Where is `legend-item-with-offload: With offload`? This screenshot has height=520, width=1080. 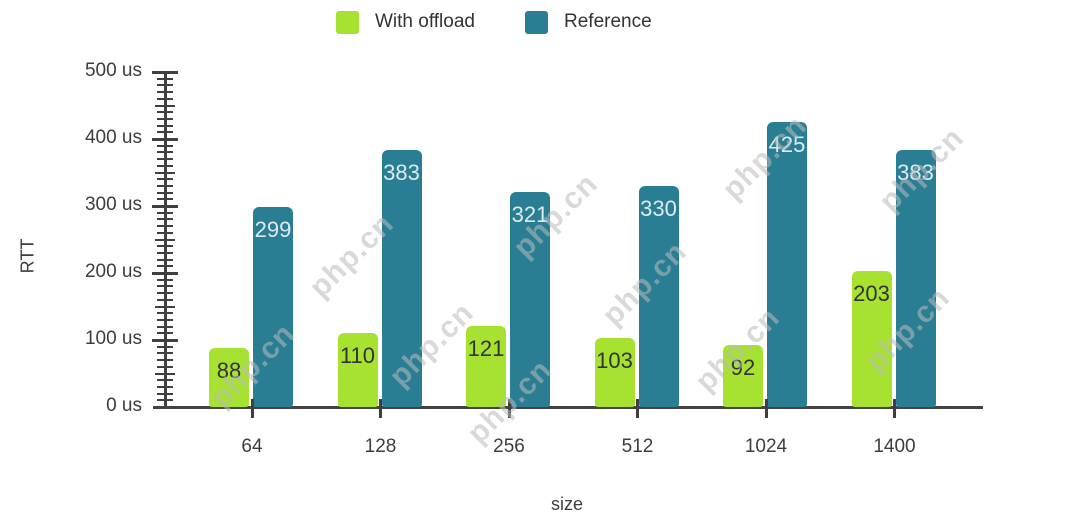 legend-item-with-offload: With offload is located at coordinates (405, 22).